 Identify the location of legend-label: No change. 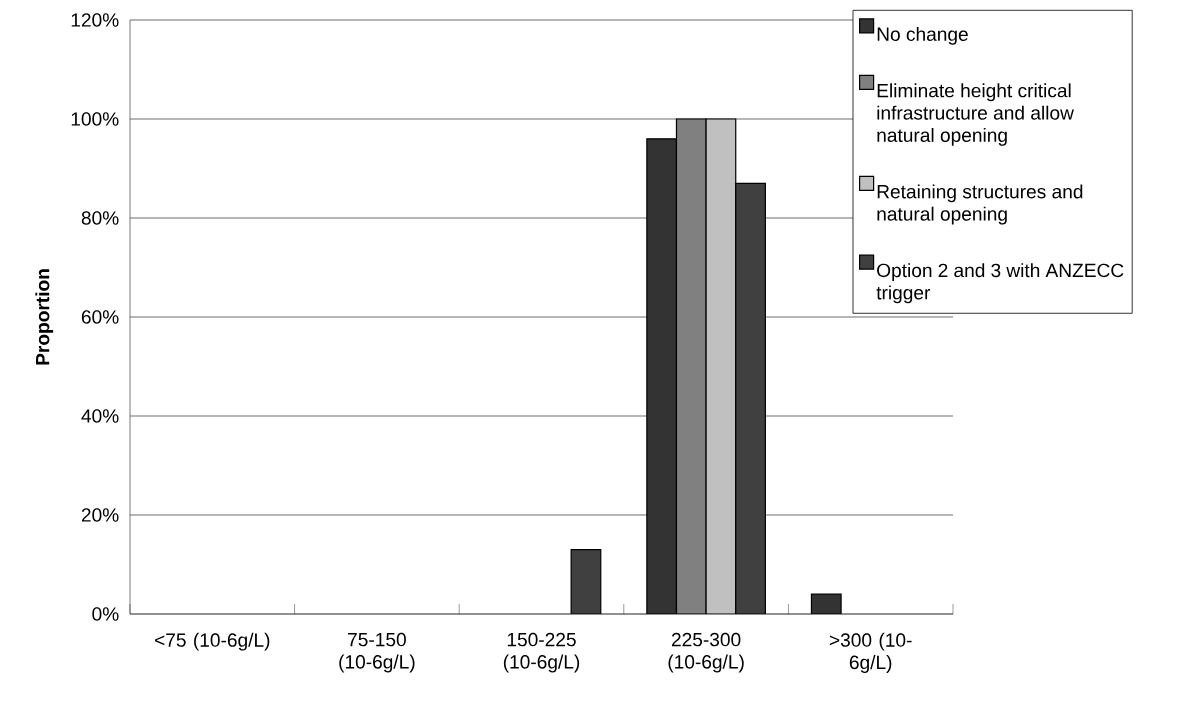
(922, 35).